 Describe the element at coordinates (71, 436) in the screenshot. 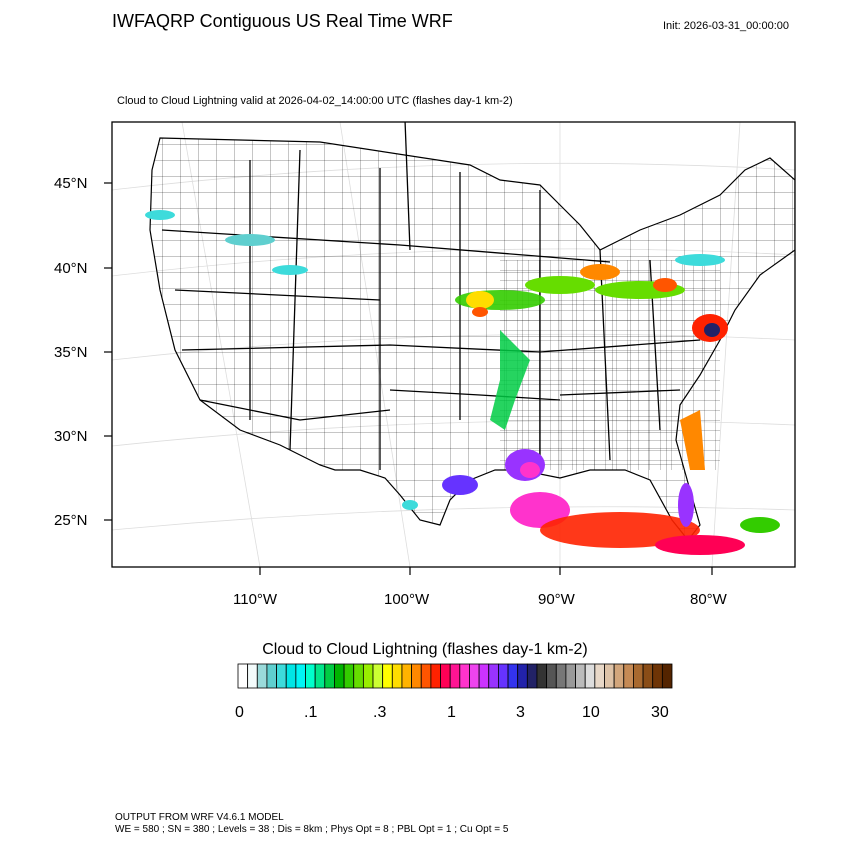

I see `lat-label-30: 30°N` at that location.